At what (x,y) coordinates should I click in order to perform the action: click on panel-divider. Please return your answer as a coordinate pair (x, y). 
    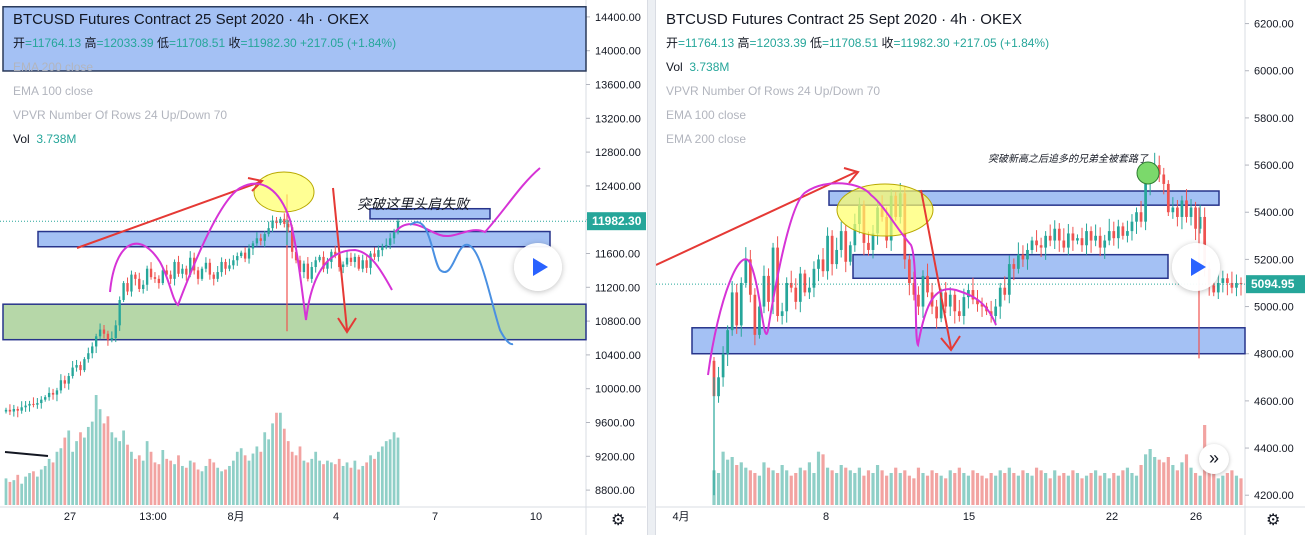
    Looking at the image, I should click on (651, 267).